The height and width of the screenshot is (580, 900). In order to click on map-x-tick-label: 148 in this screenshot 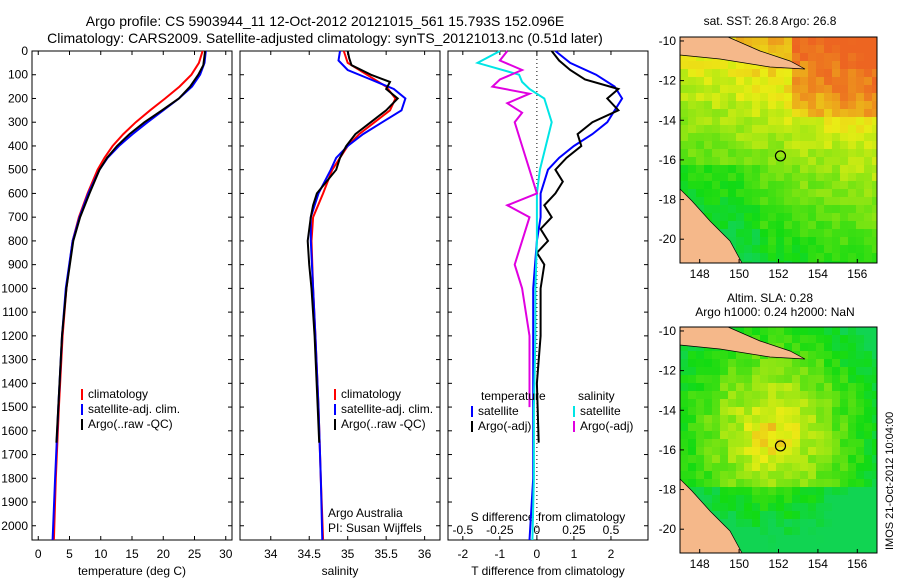, I will do `click(700, 274)`.